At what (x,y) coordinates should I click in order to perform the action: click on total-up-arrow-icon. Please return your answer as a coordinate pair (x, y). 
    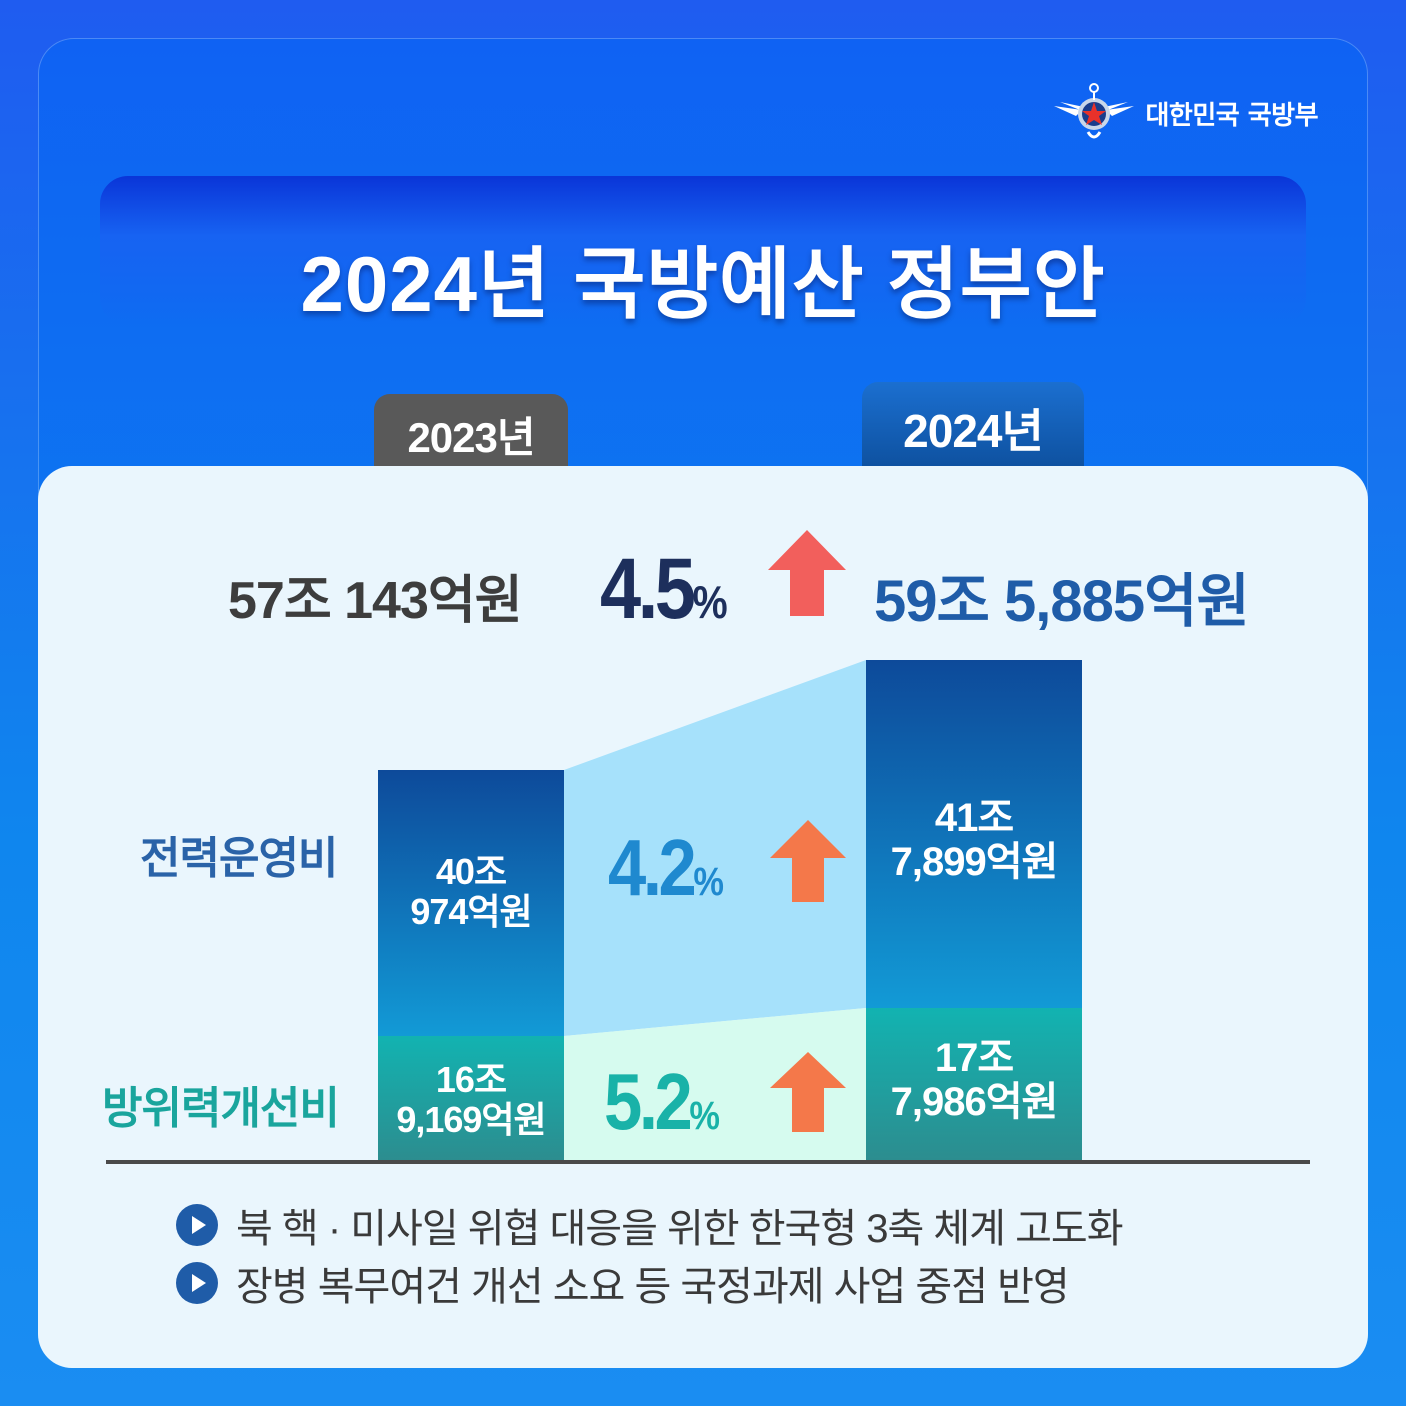
    Looking at the image, I should click on (807, 573).